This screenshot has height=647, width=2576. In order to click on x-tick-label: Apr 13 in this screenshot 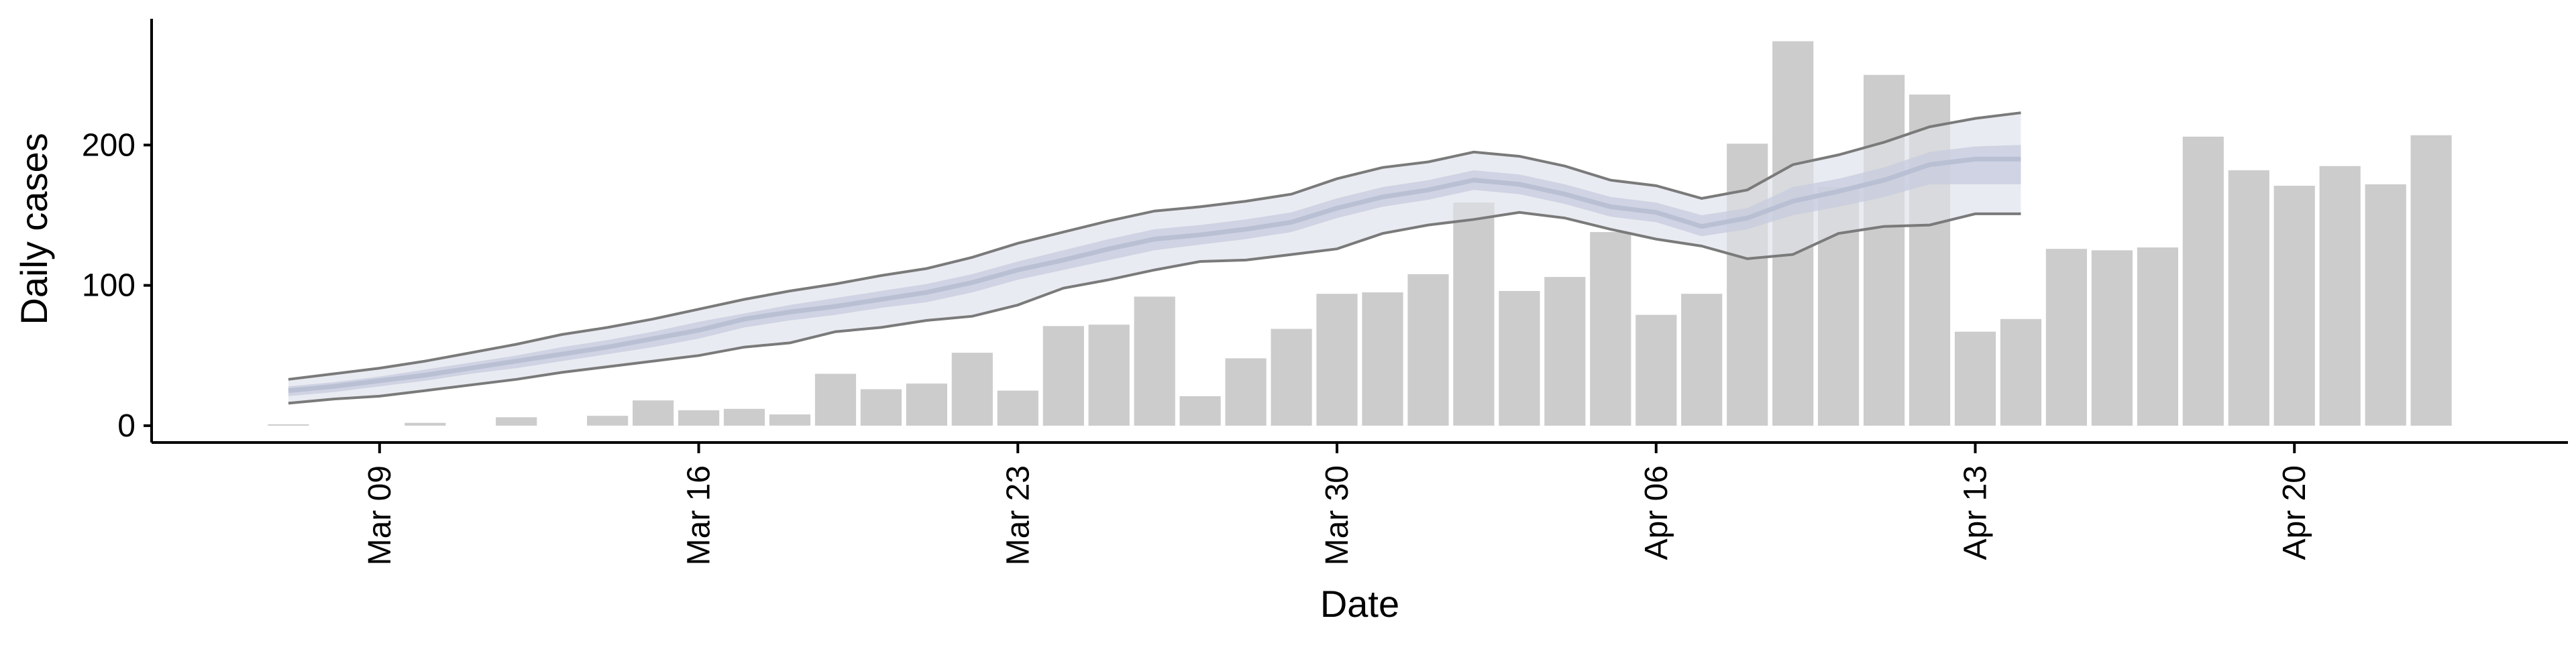, I will do `click(1975, 512)`.